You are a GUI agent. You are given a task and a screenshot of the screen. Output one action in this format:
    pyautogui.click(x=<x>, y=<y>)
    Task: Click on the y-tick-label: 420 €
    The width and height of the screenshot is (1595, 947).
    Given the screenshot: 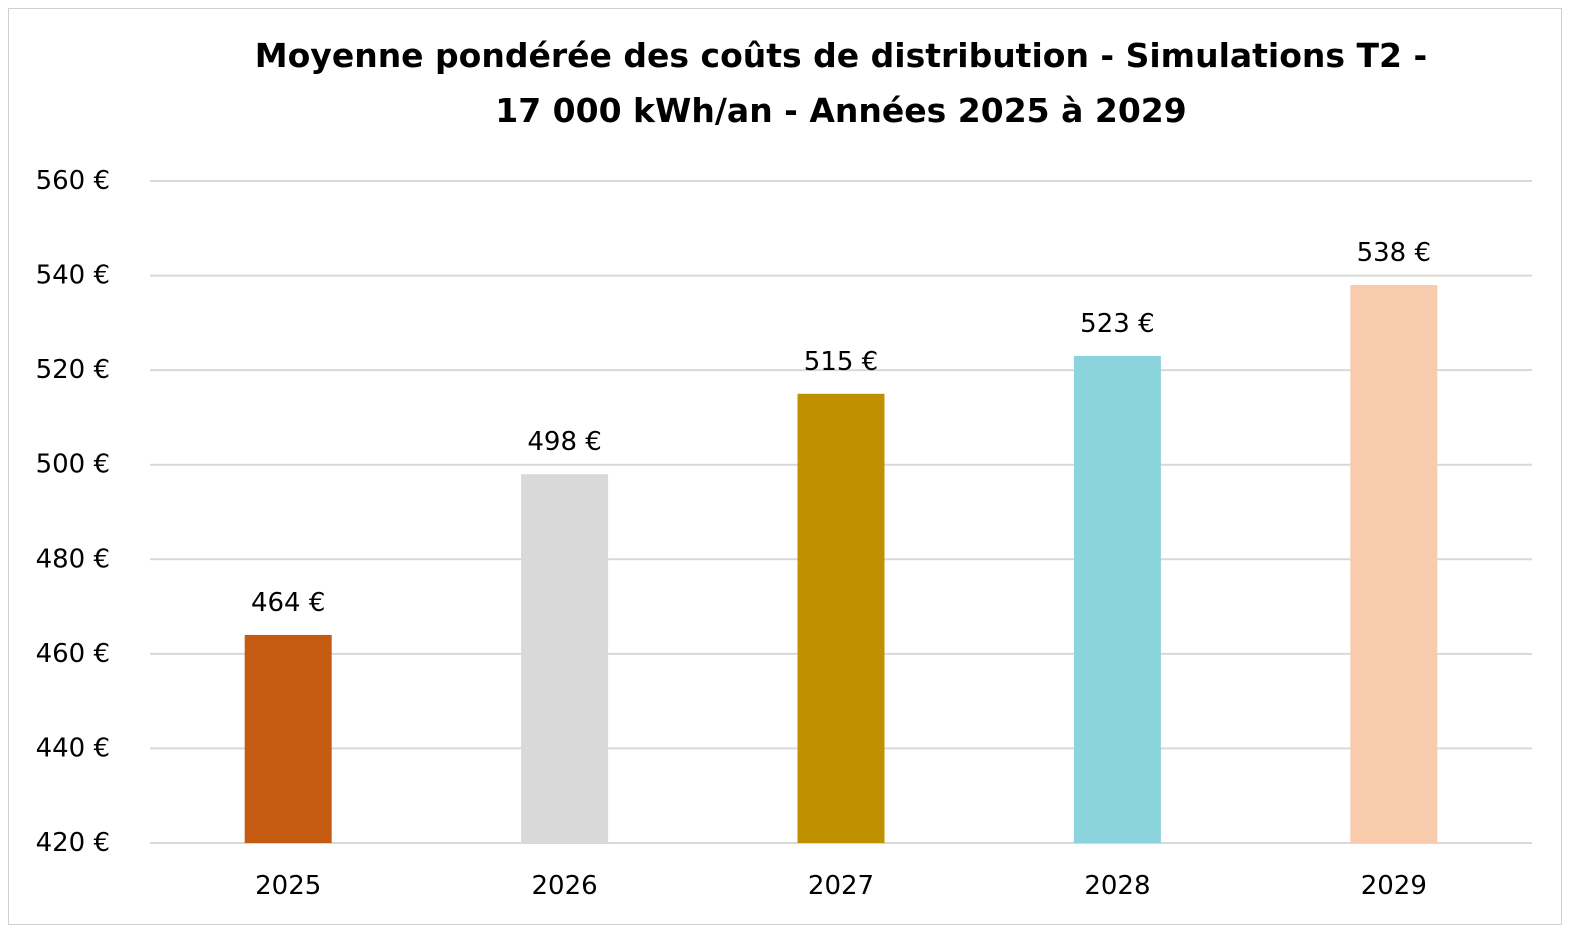 What is the action you would take?
    pyautogui.click(x=73, y=843)
    